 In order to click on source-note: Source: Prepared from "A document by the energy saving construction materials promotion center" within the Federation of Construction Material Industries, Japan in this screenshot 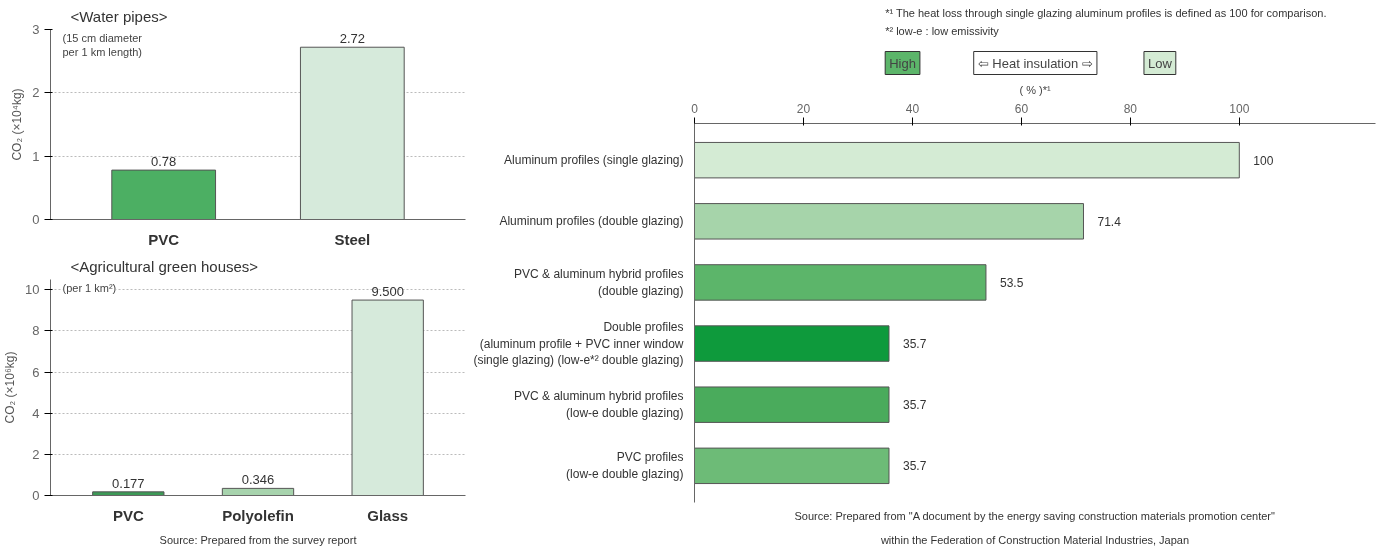, I will do `click(1035, 527)`.